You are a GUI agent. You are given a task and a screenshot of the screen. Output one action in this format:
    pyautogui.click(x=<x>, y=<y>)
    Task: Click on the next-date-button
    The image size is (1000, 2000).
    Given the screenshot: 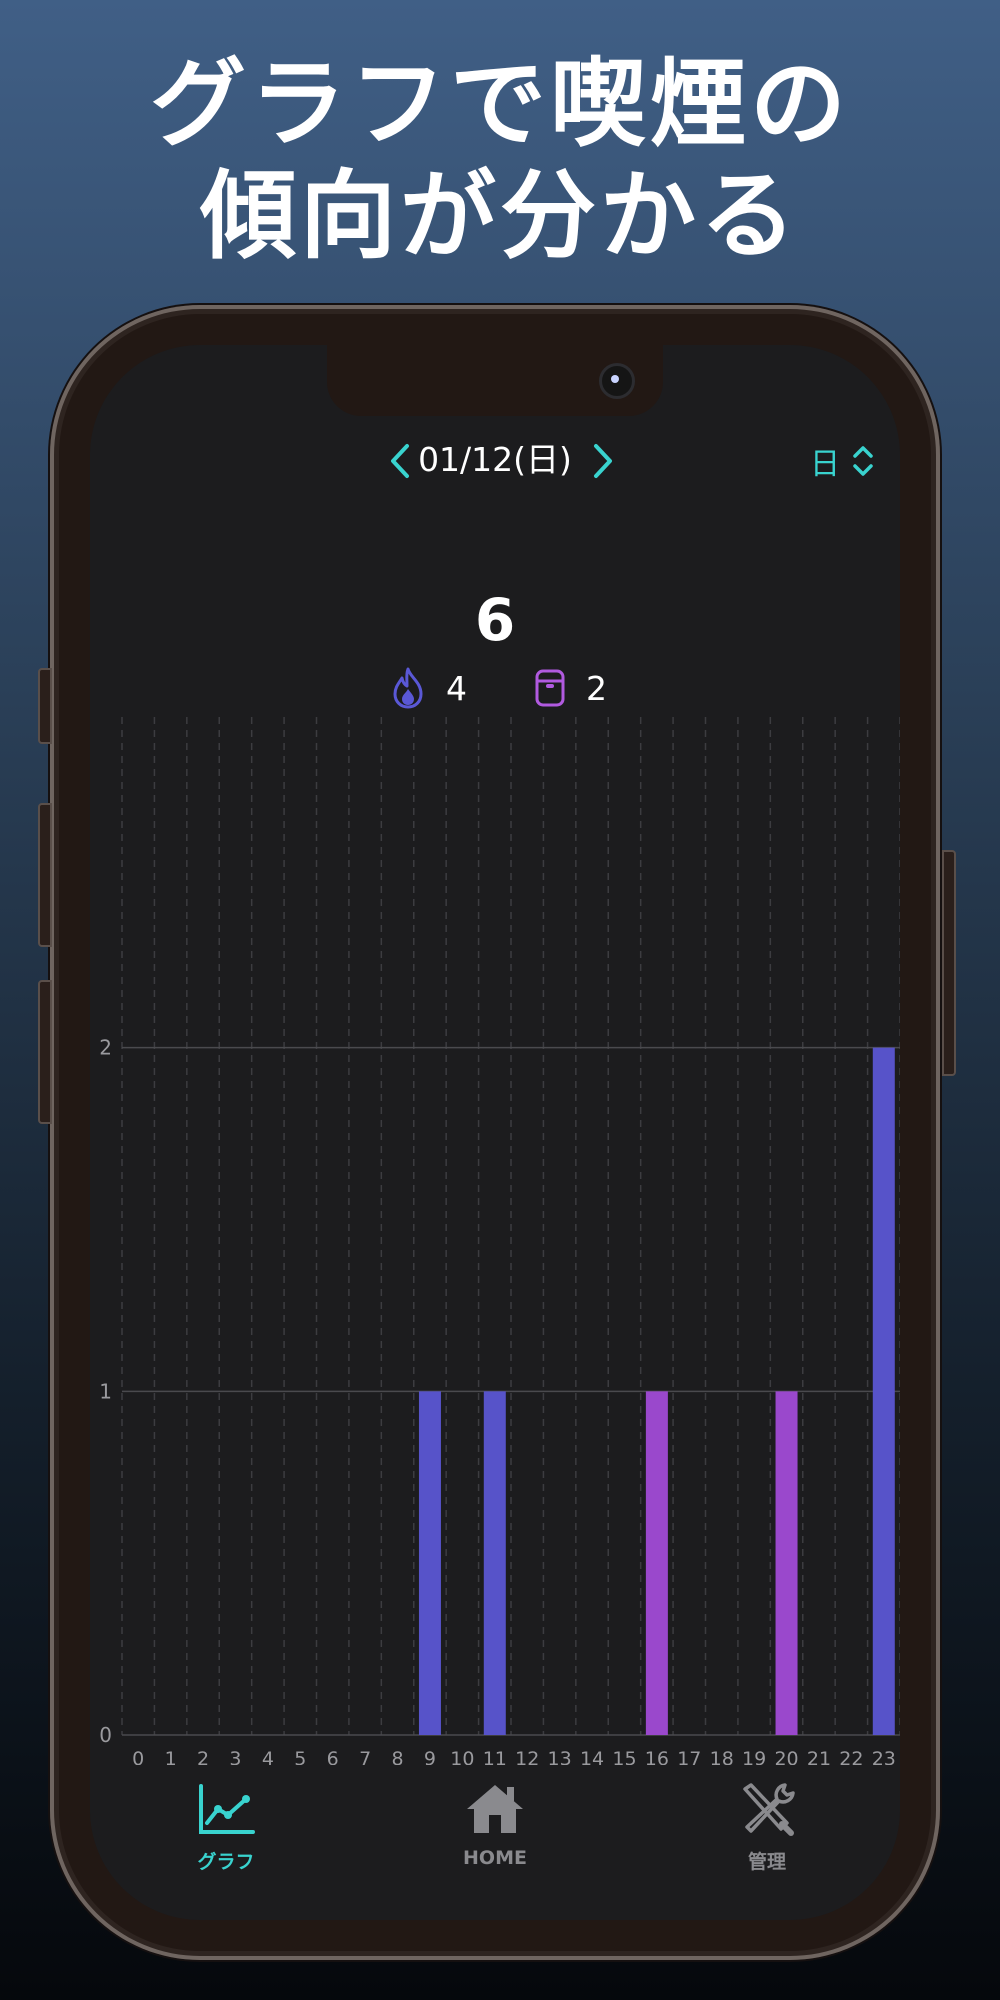 What is the action you would take?
    pyautogui.click(x=603, y=461)
    